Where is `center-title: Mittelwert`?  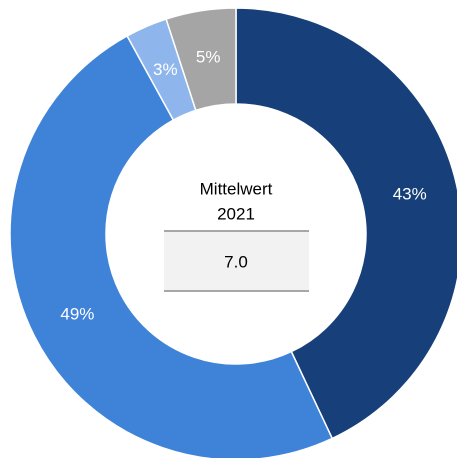 center-title: Mittelwert is located at coordinates (236, 188).